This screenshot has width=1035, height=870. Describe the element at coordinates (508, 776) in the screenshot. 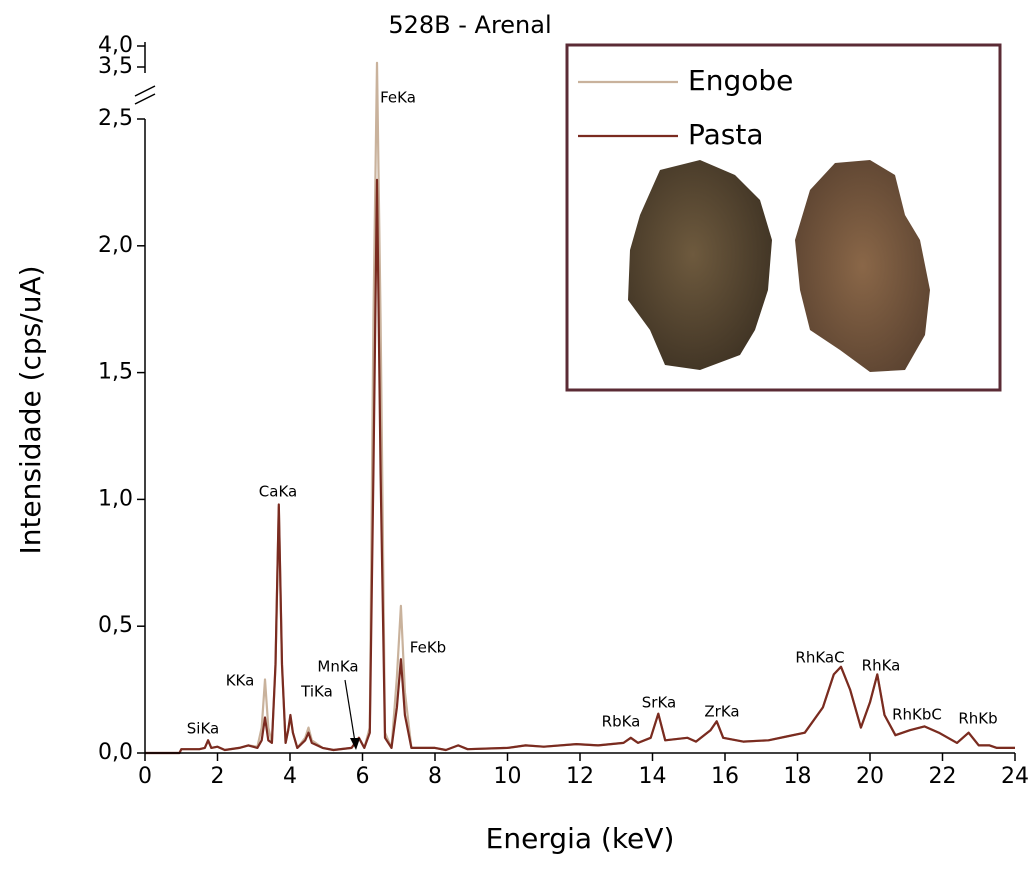

I see `x-tick-label: 10` at that location.